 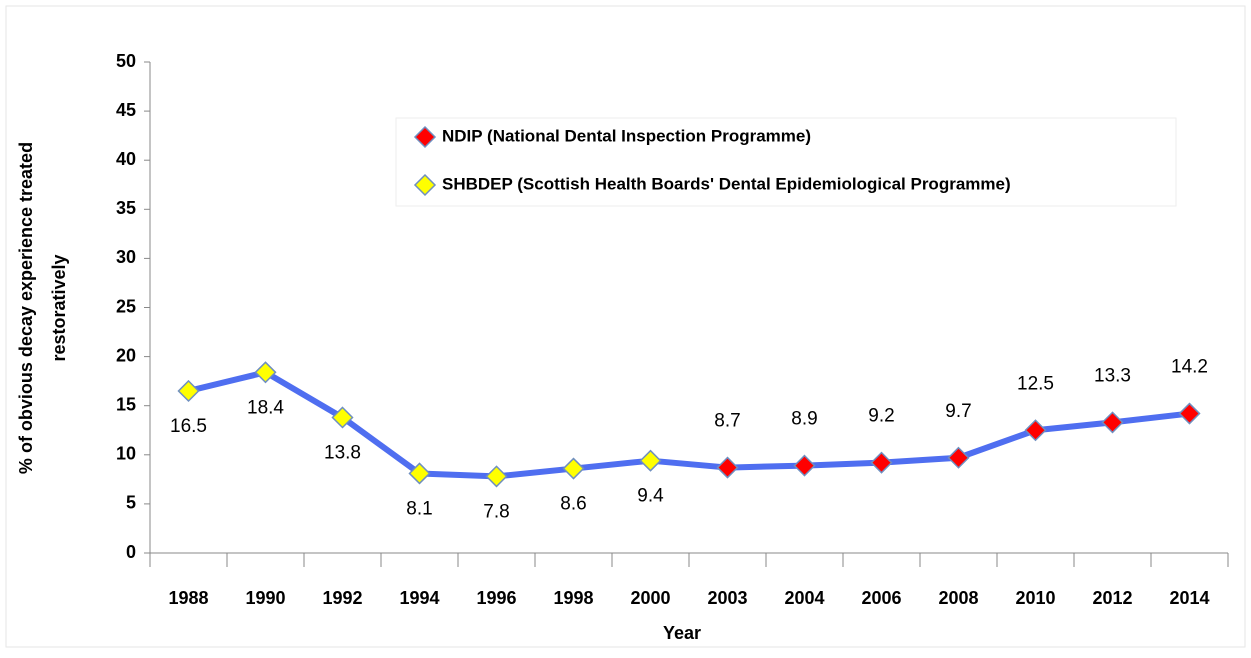 What do you see at coordinates (682, 633) in the screenshot?
I see `x-axis-title: Year` at bounding box center [682, 633].